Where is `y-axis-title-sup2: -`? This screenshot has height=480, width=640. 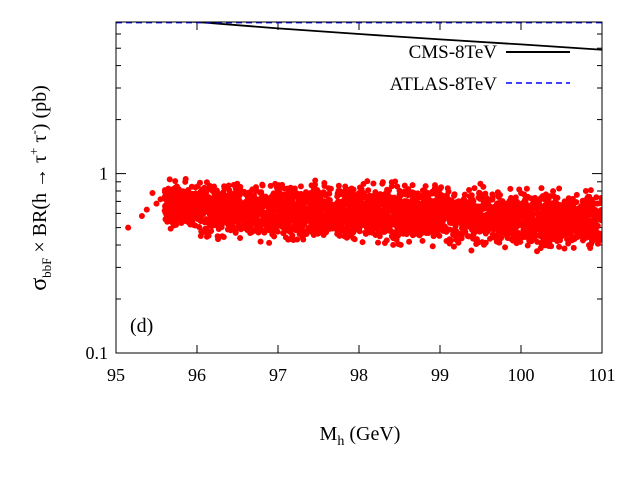 y-axis-title-sup2: - is located at coordinates (33, 132).